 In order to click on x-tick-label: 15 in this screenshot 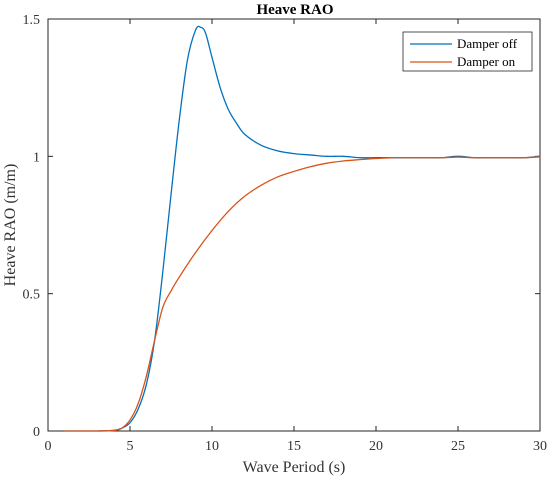, I will do `click(294, 446)`.